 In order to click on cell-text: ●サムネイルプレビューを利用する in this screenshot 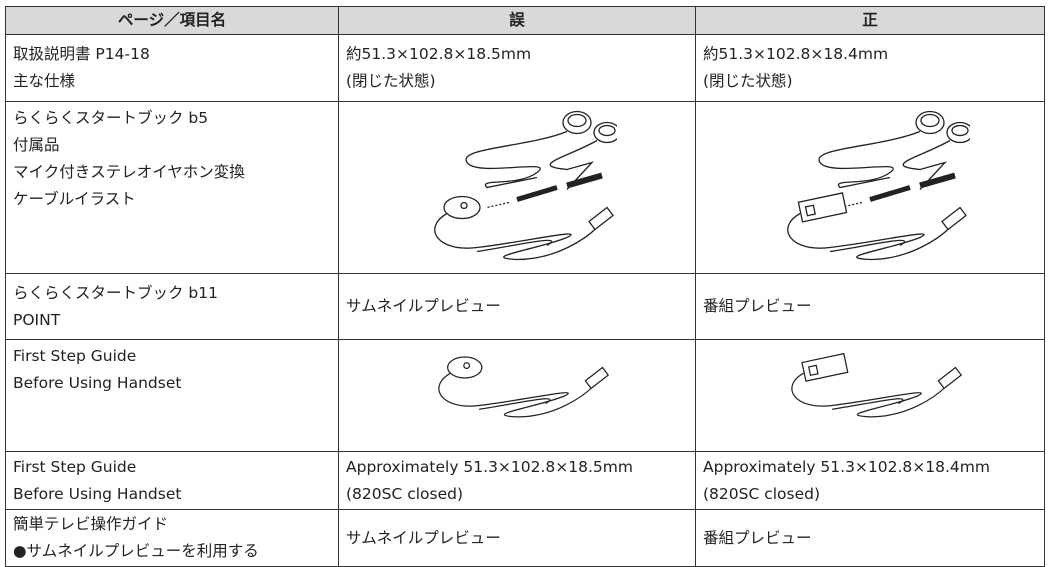, I will do `click(136, 551)`.